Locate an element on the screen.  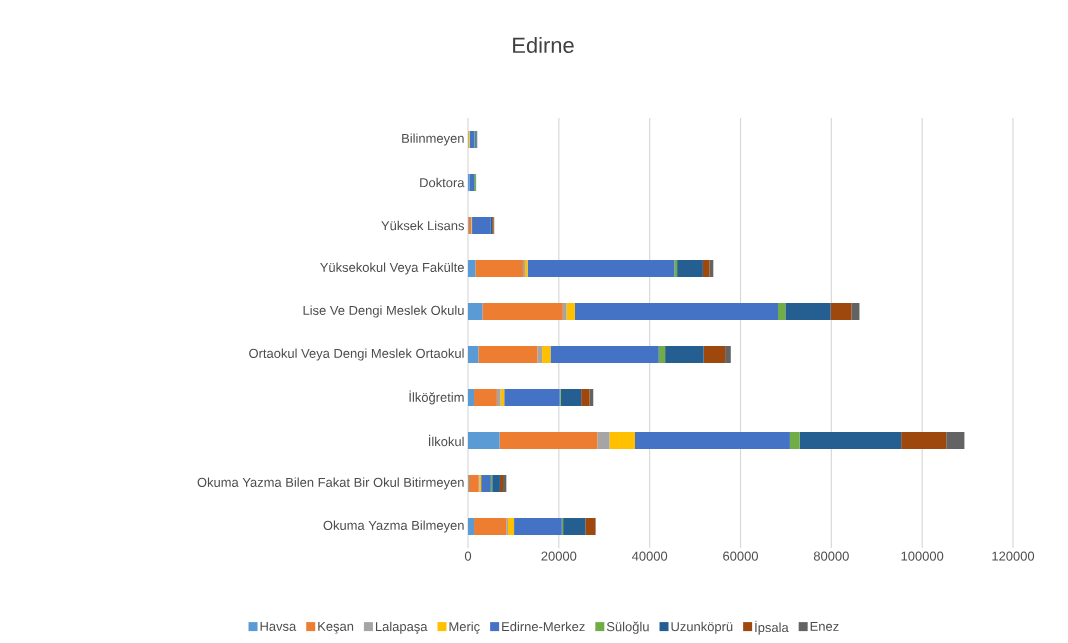
legend-label: Meriç is located at coordinates (464, 627).